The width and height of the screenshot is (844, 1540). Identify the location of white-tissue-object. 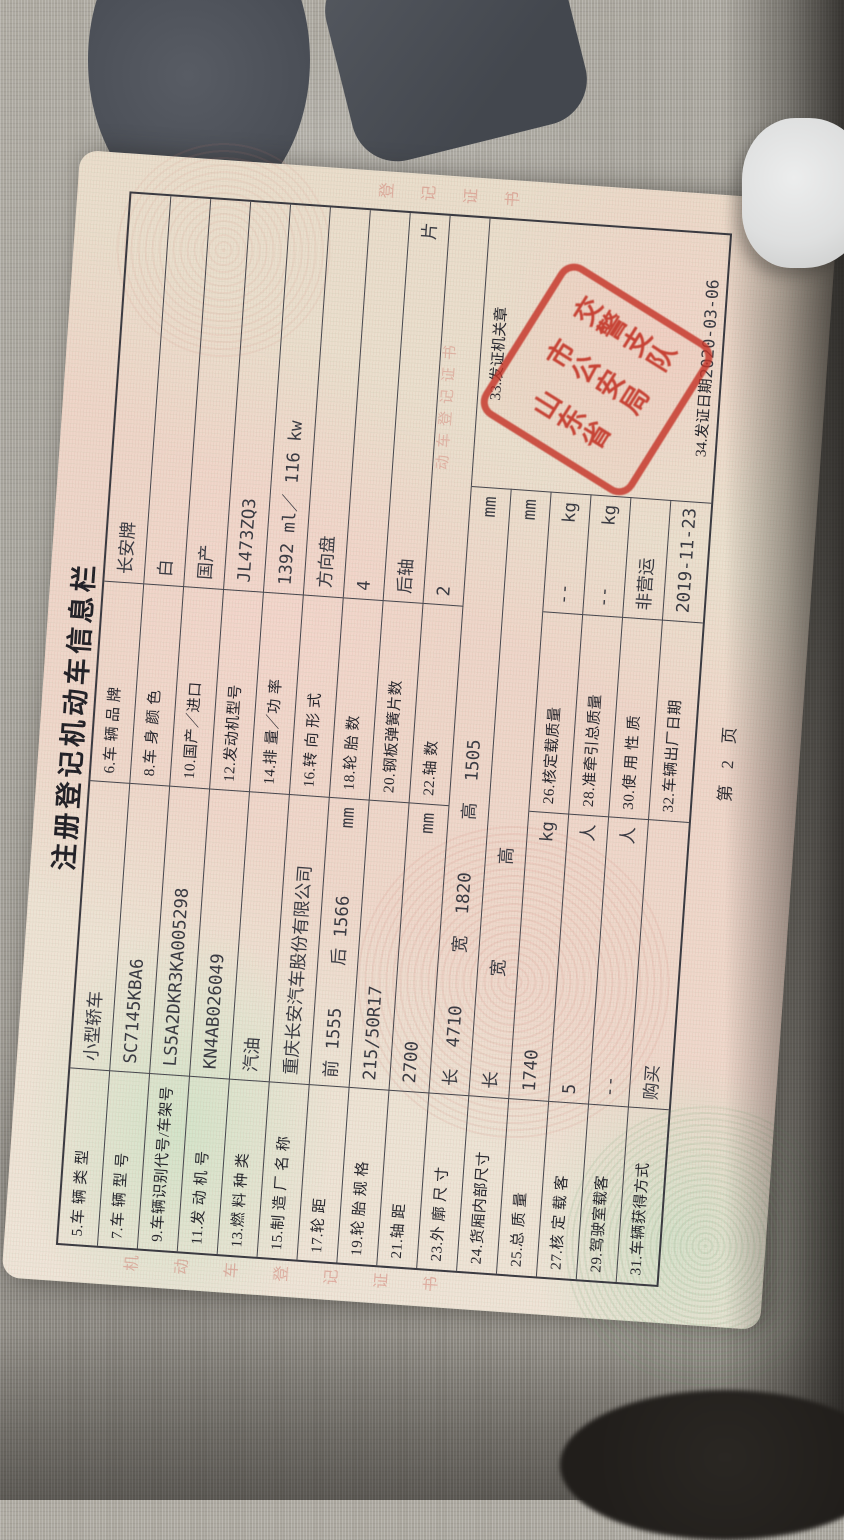
(793, 193).